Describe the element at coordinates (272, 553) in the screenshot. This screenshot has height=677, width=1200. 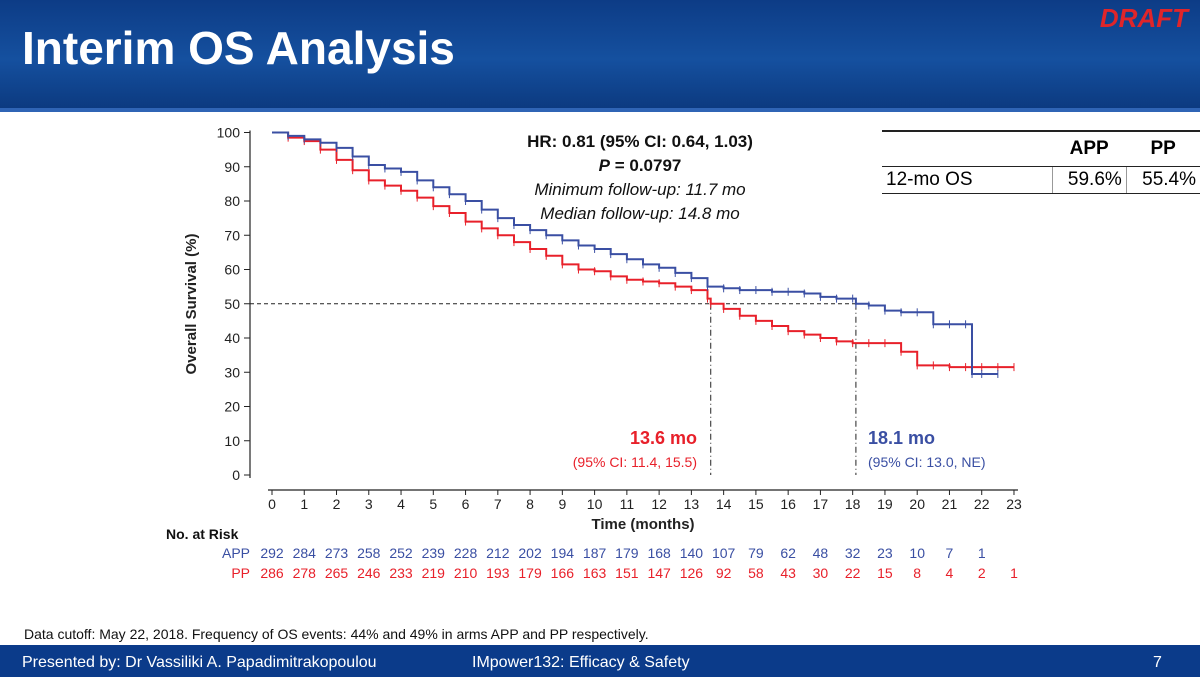
I see `risk-count-app: 292` at that location.